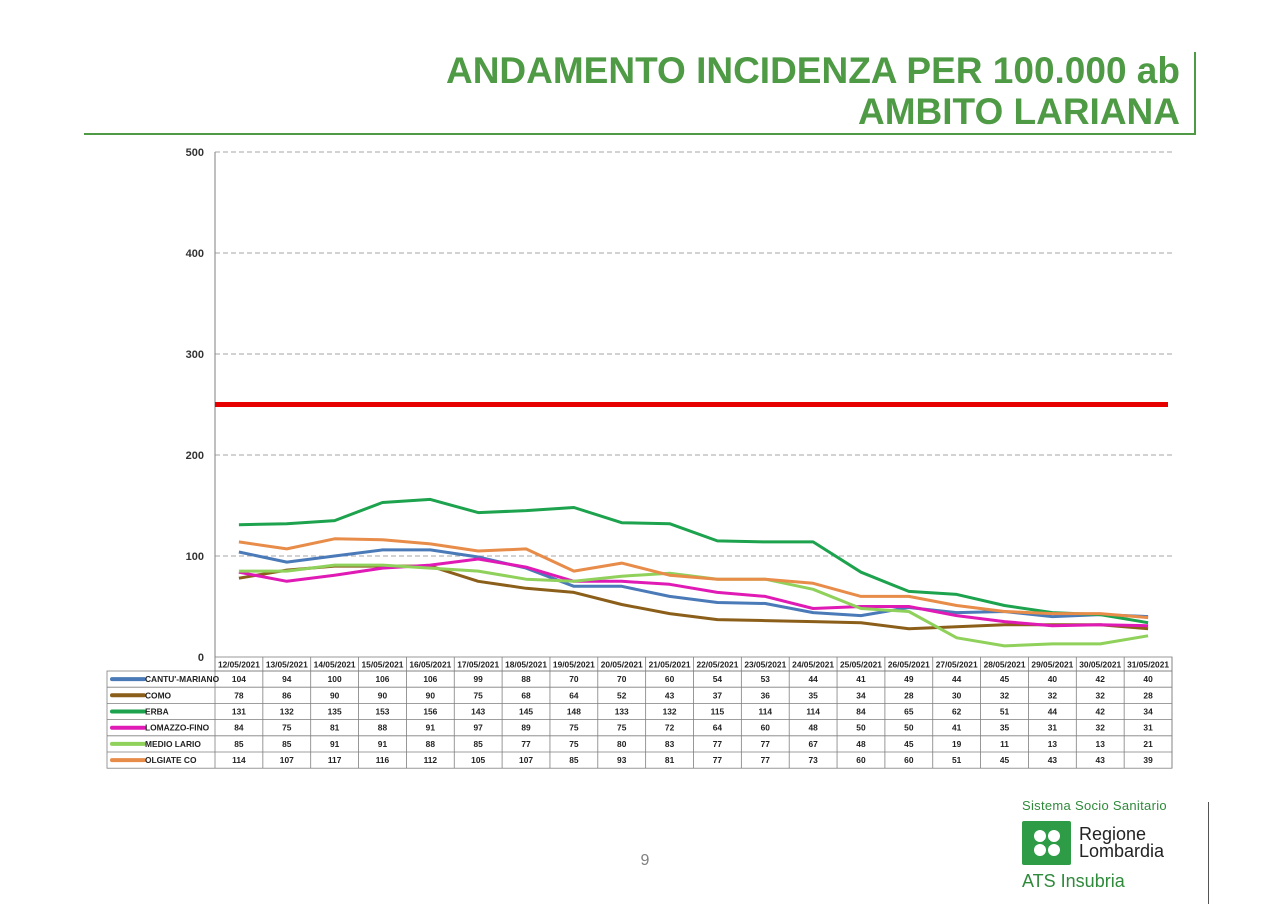 The height and width of the screenshot is (904, 1280). What do you see at coordinates (957, 679) in the screenshot?
I see `data-label: 44` at bounding box center [957, 679].